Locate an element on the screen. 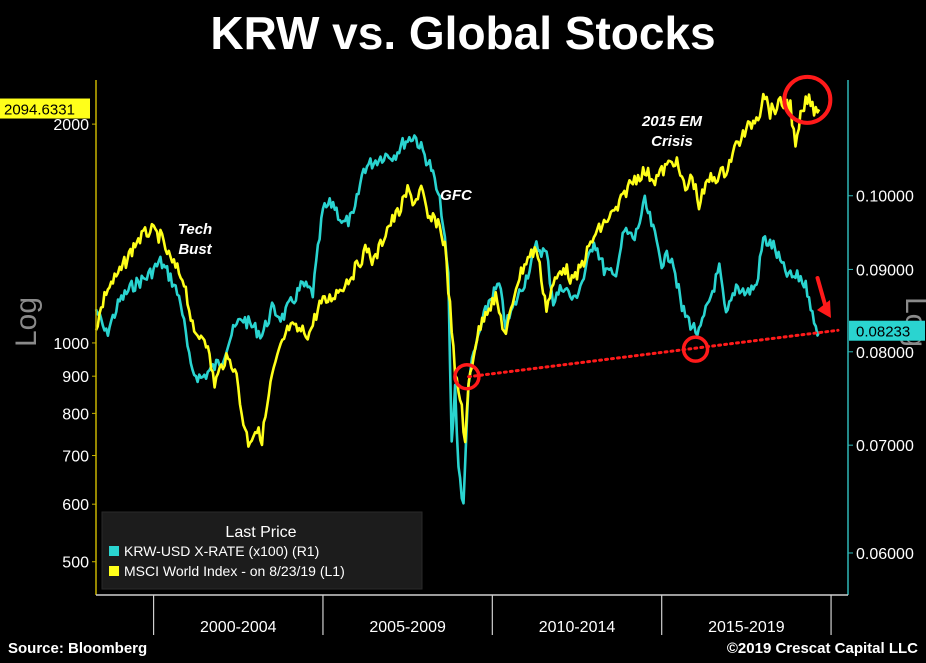 The height and width of the screenshot is (663, 926). left-last-value-tag is located at coordinates (45, 108).